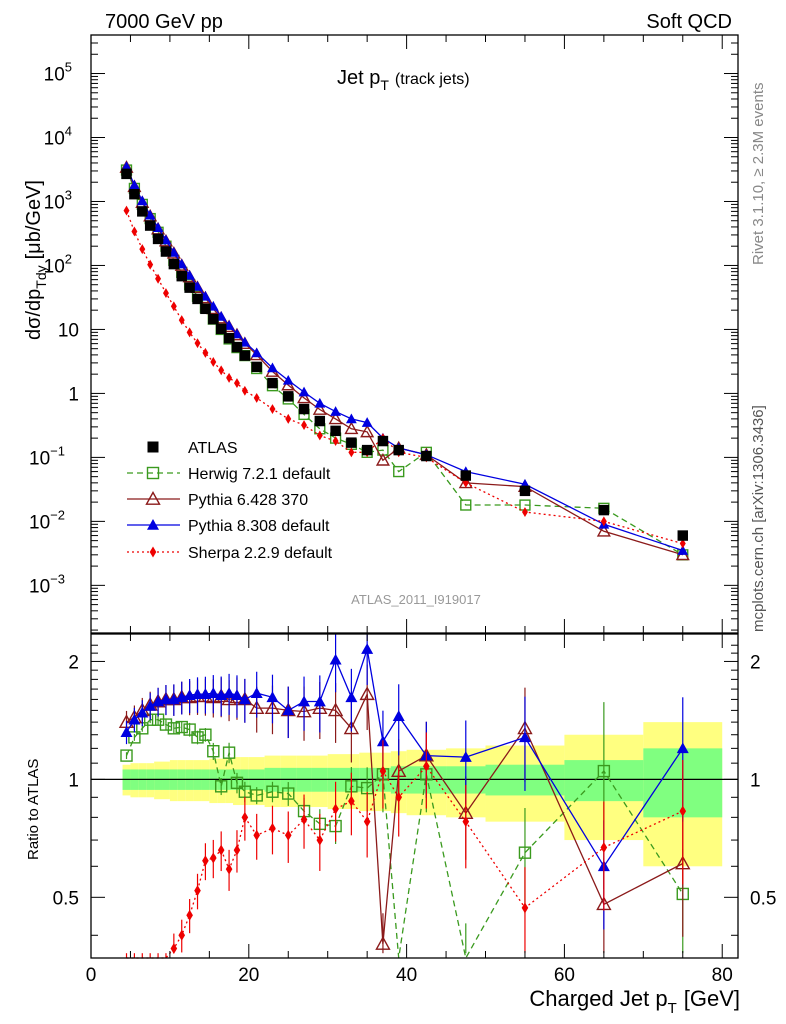 The height and width of the screenshot is (1024, 786). What do you see at coordinates (36, 260) in the screenshot?
I see `upper-y-axis-title: dσ/dpTdy [μb/GeV]` at bounding box center [36, 260].